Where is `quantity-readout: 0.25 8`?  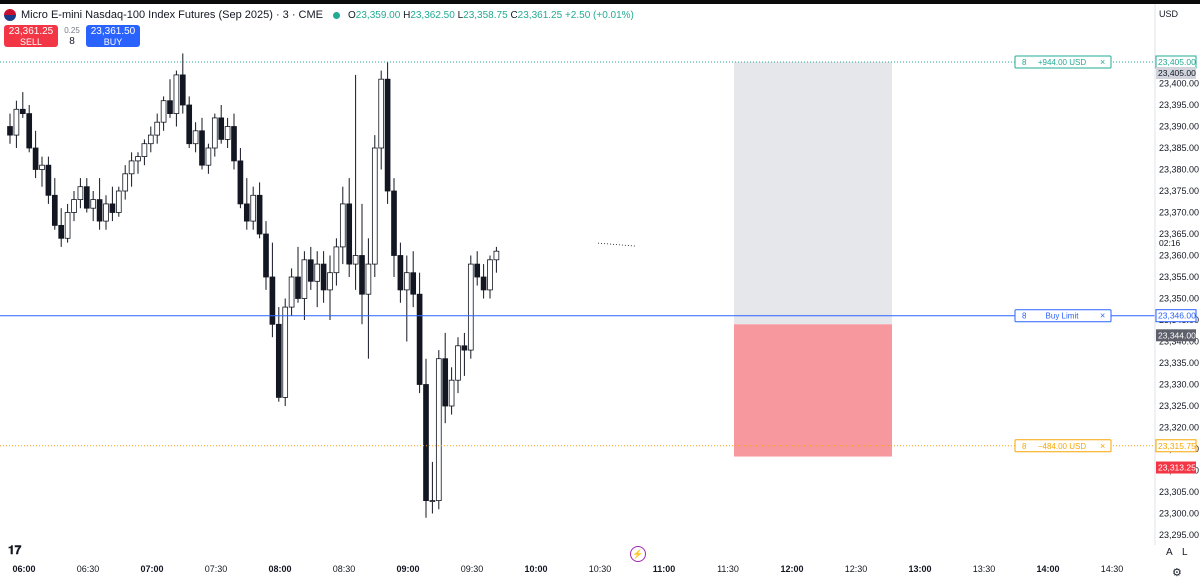
quantity-readout: 0.25 8 is located at coordinates (72, 36).